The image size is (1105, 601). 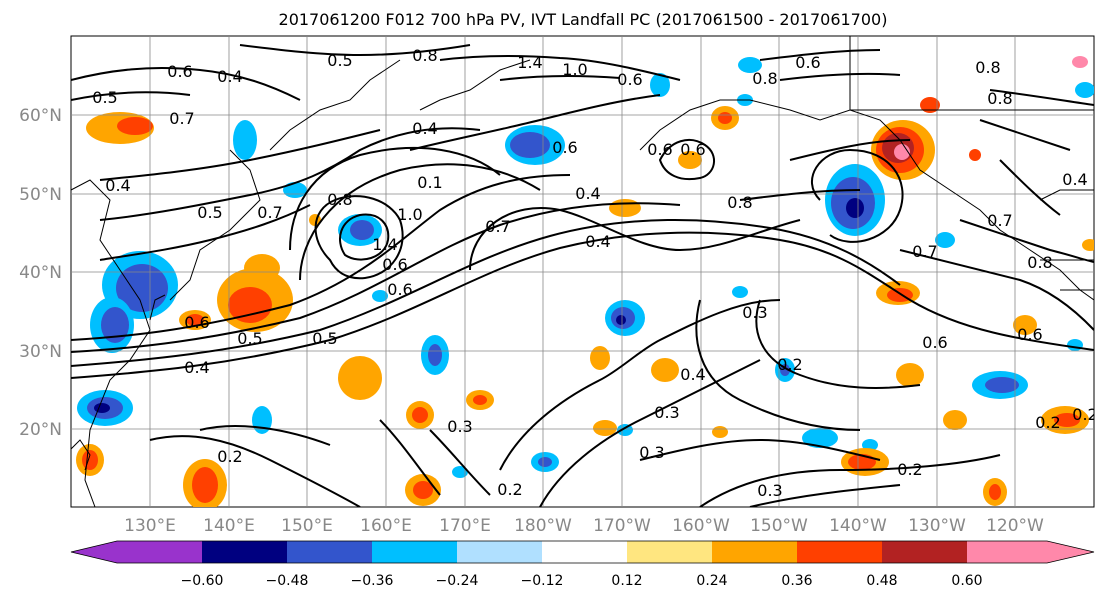 I want to click on colorbar-tick-label: 0.12, so click(x=626, y=581).